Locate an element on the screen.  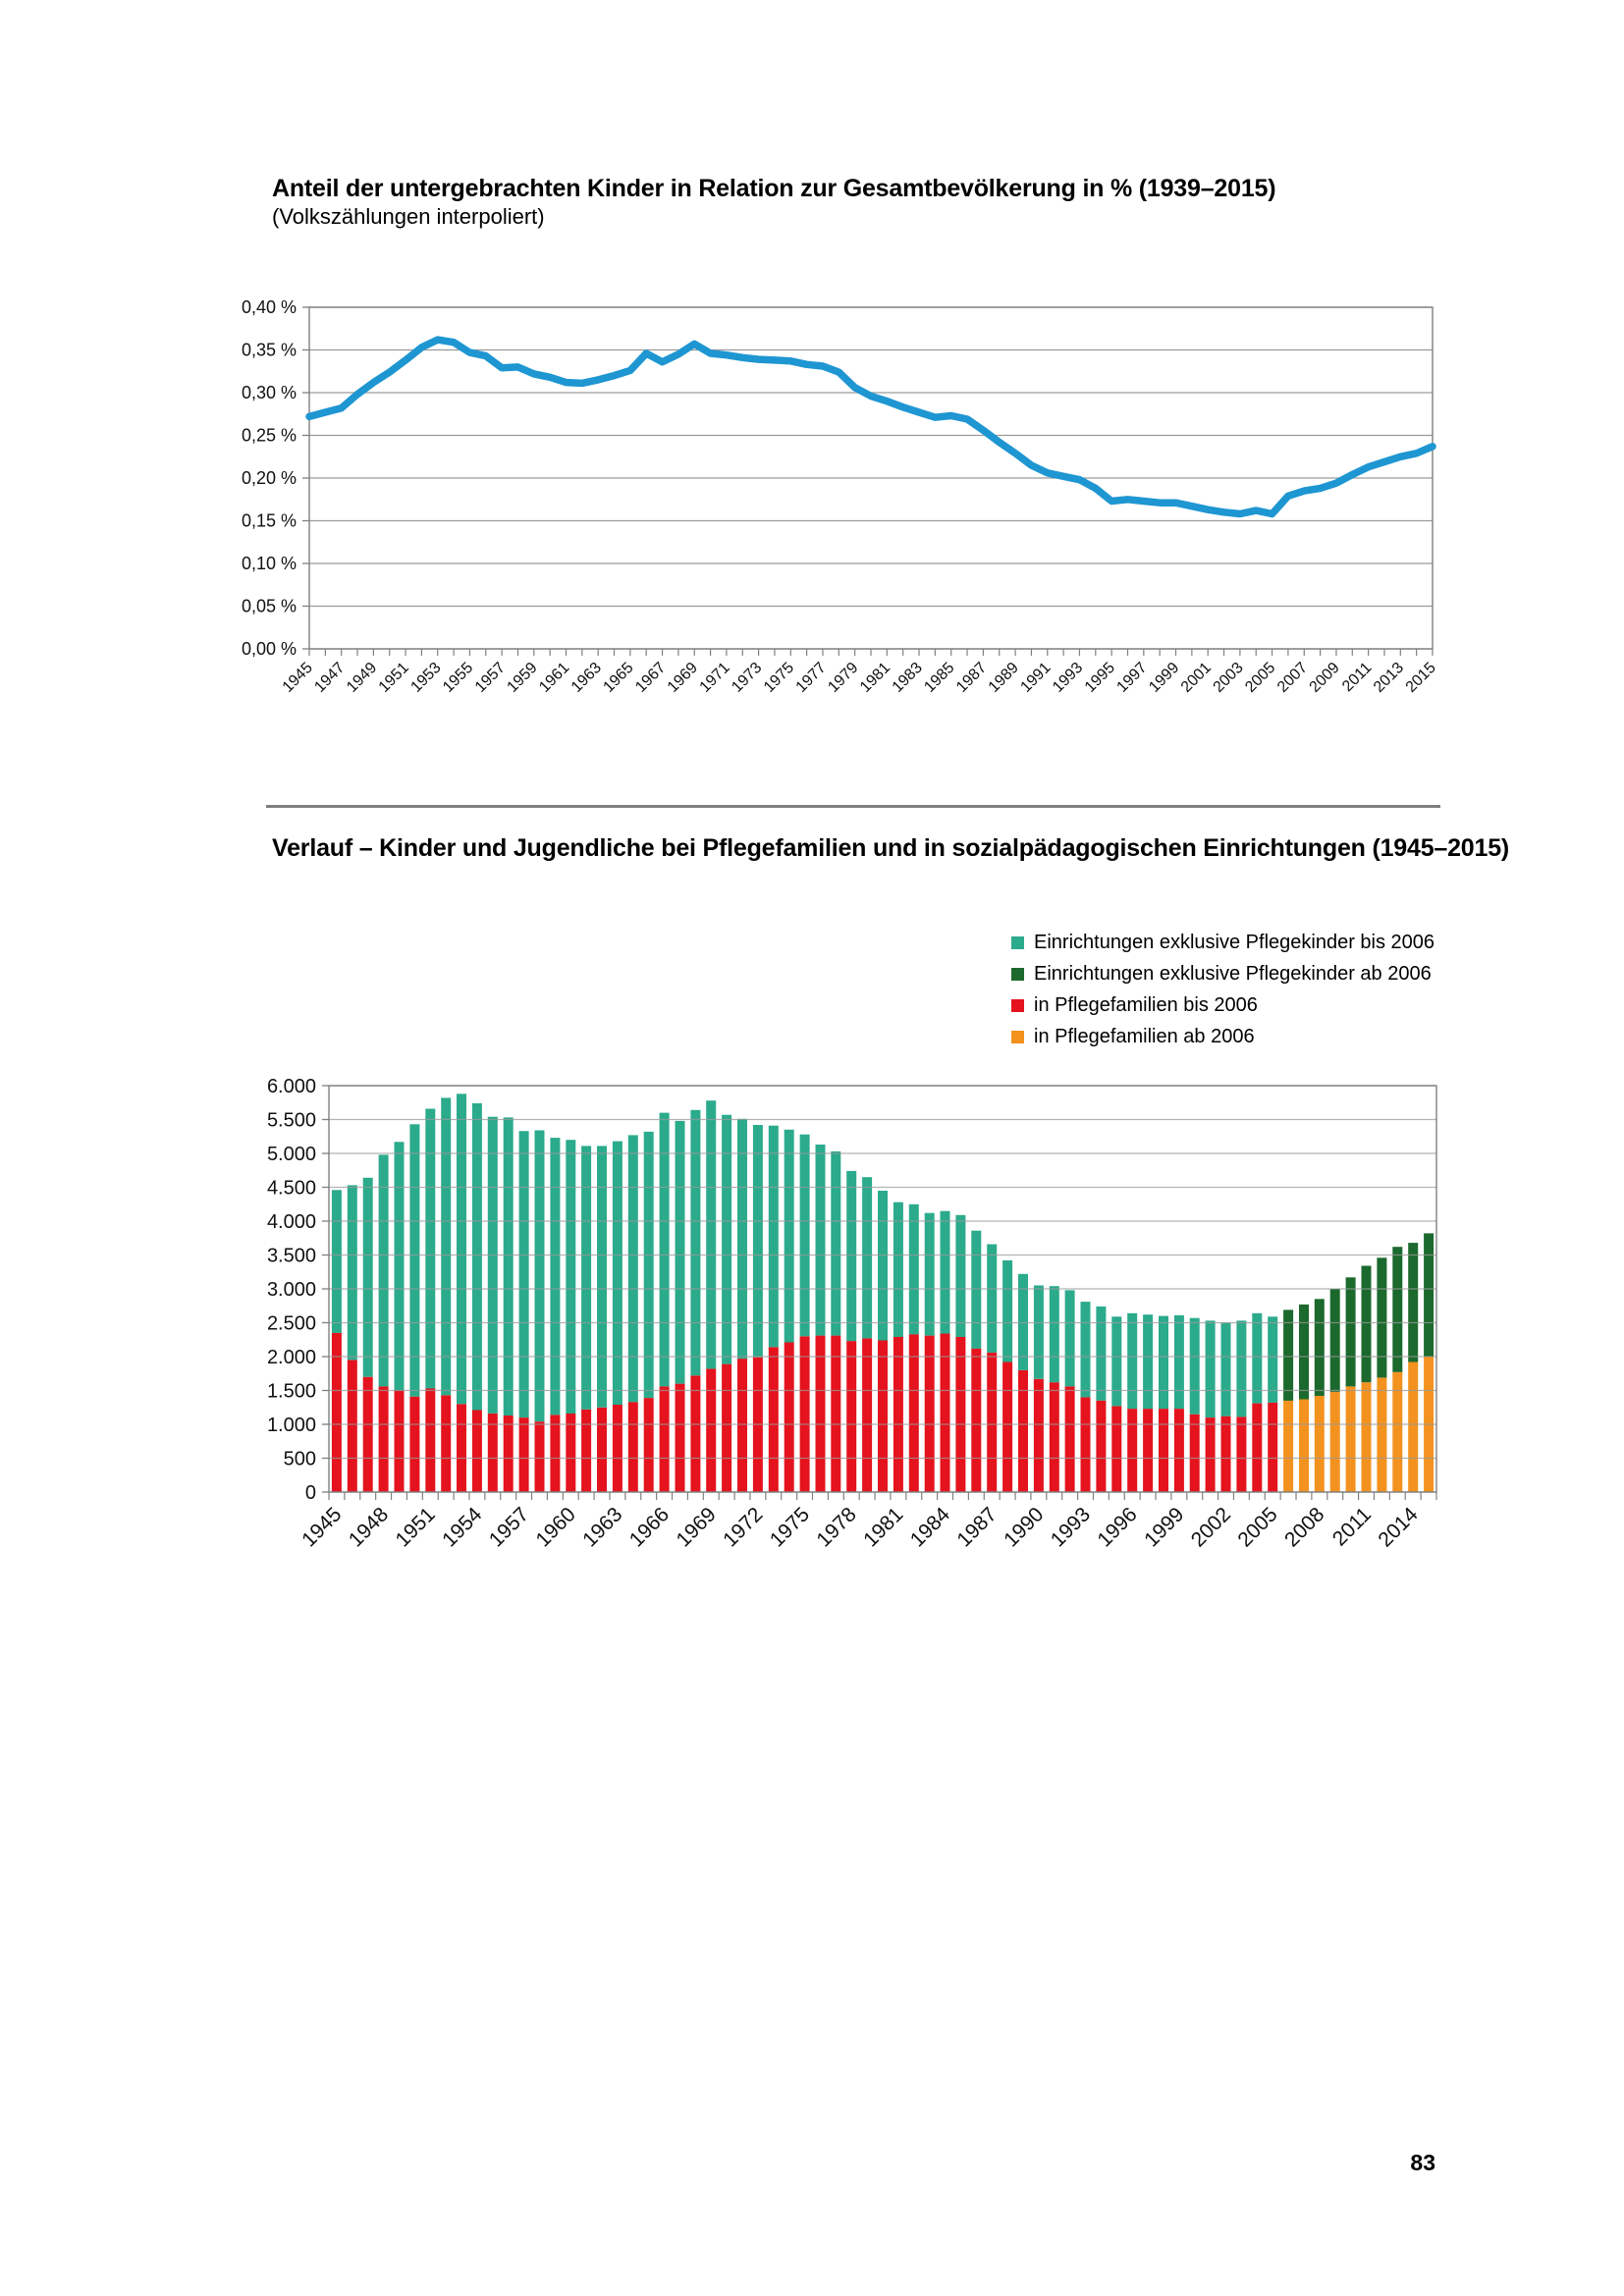
y-axis-label: 6.000 is located at coordinates (291, 1086).